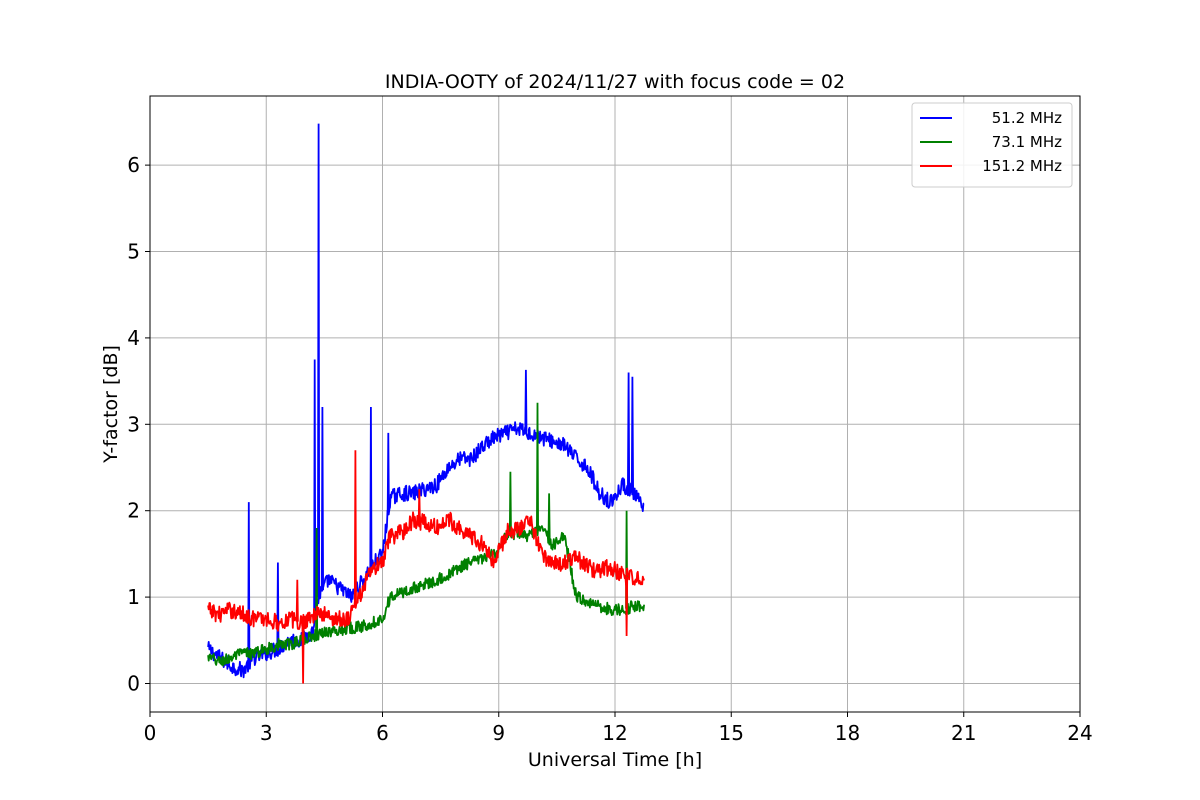 This screenshot has height=800, width=1200. I want to click on x-tick-label: 24, so click(1079, 733).